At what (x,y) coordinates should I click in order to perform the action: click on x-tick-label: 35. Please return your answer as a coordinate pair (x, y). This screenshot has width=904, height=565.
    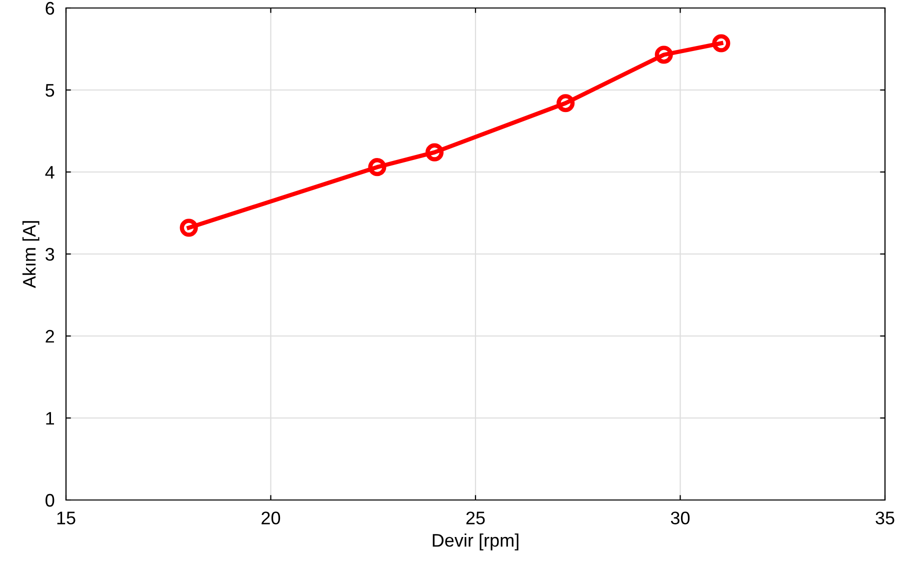
    Looking at the image, I should click on (885, 518).